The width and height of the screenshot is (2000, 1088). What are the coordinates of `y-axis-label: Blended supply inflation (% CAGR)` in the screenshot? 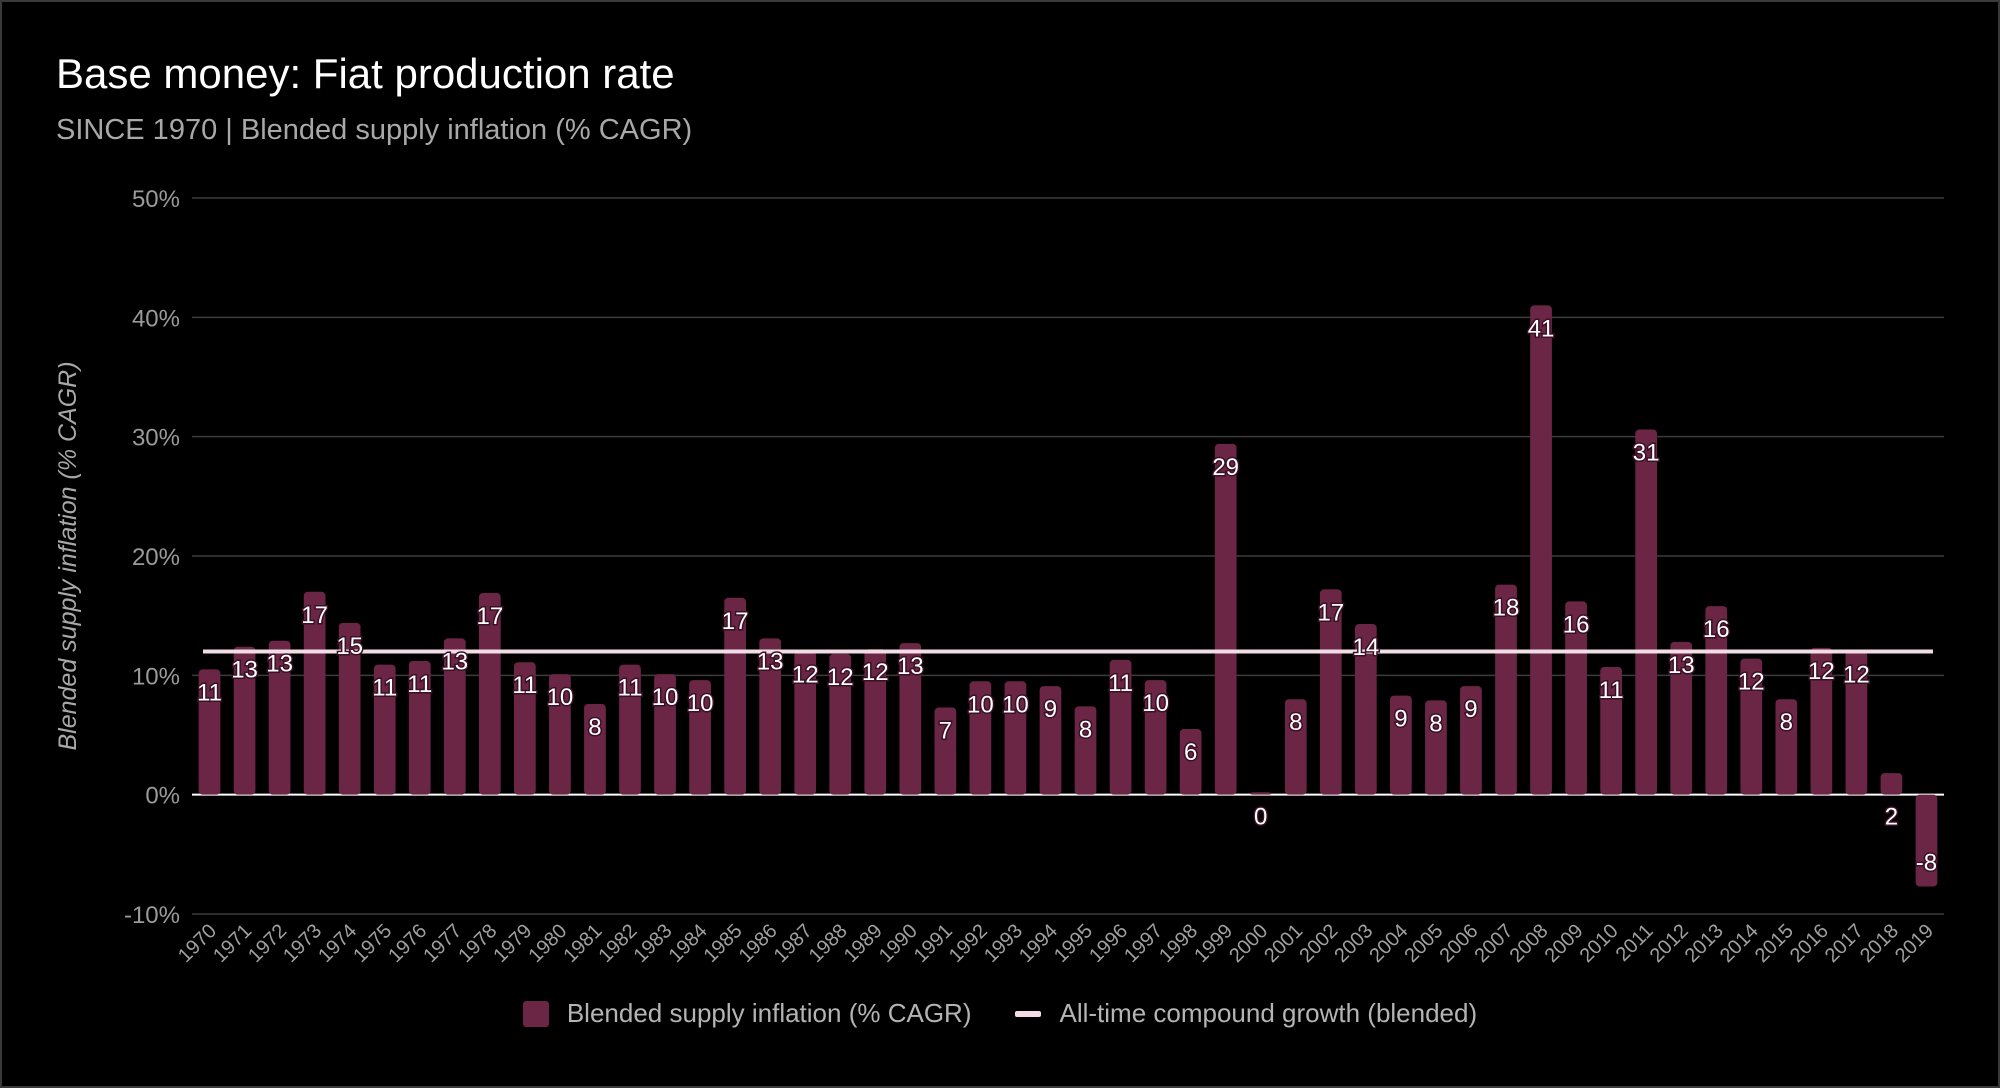 It's located at (68, 555).